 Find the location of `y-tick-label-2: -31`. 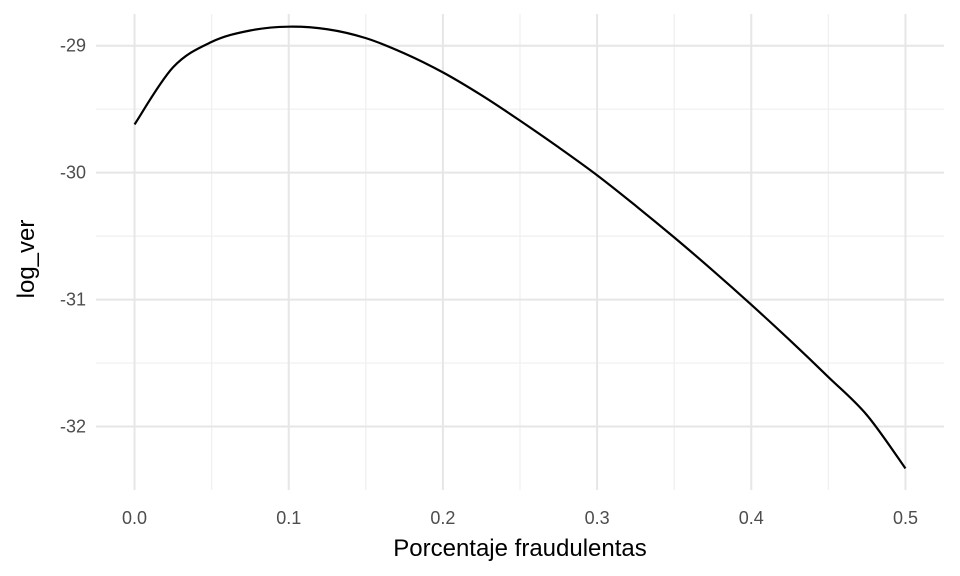

y-tick-label-2: -31 is located at coordinates (73, 300).